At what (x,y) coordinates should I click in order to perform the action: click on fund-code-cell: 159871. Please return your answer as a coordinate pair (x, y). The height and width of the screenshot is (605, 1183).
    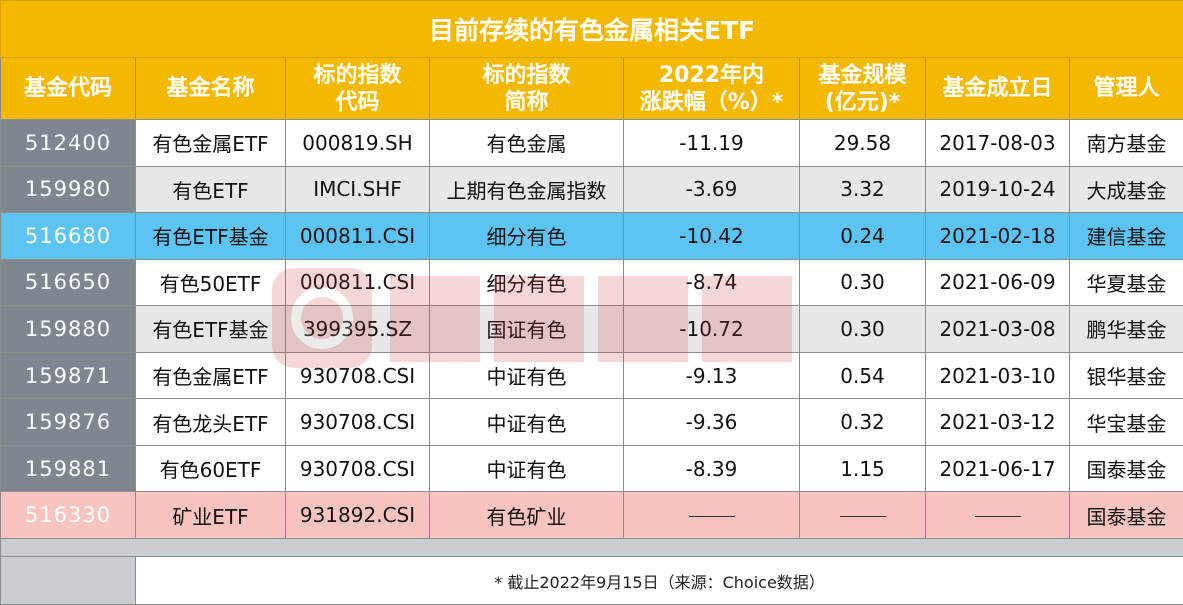
    Looking at the image, I should click on (68, 375).